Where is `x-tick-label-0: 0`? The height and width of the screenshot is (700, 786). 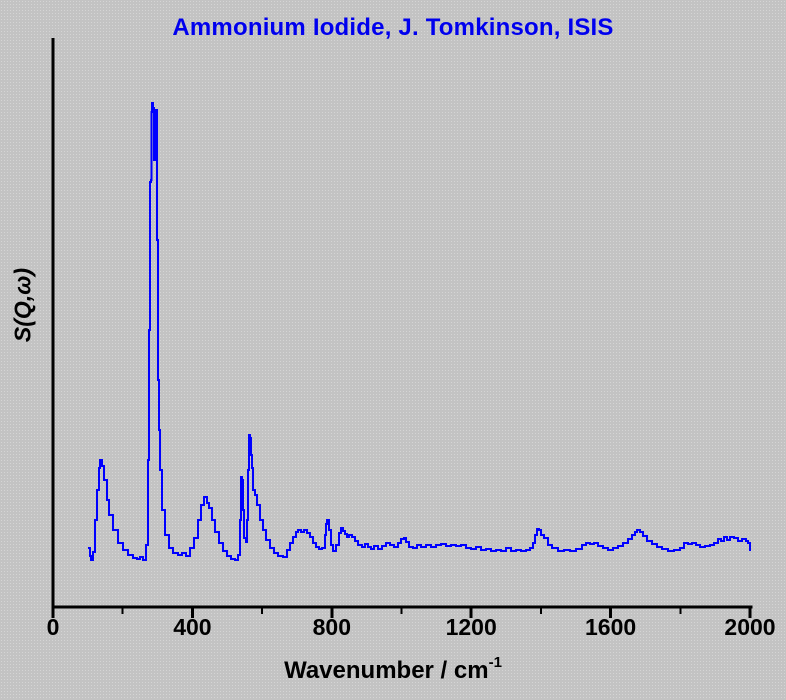
x-tick-label-0: 0 is located at coordinates (53, 627).